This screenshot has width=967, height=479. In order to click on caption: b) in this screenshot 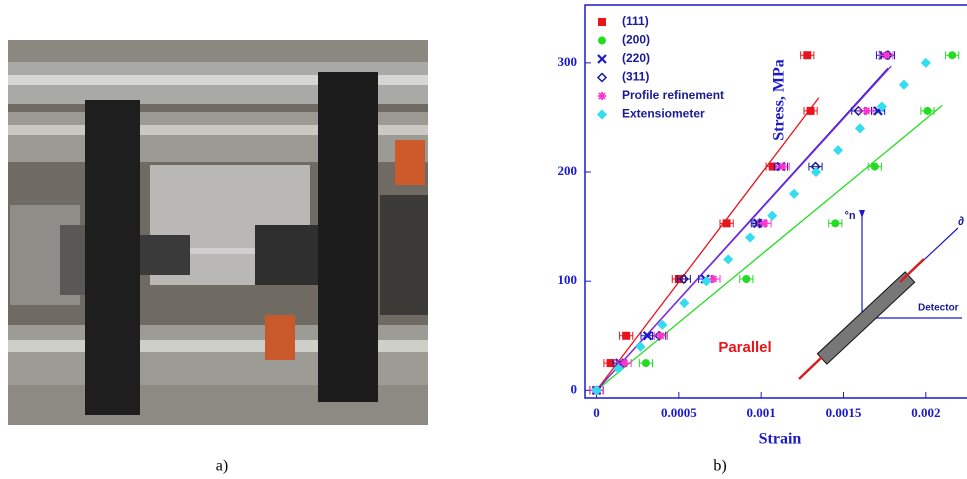, I will do `click(719, 466)`.